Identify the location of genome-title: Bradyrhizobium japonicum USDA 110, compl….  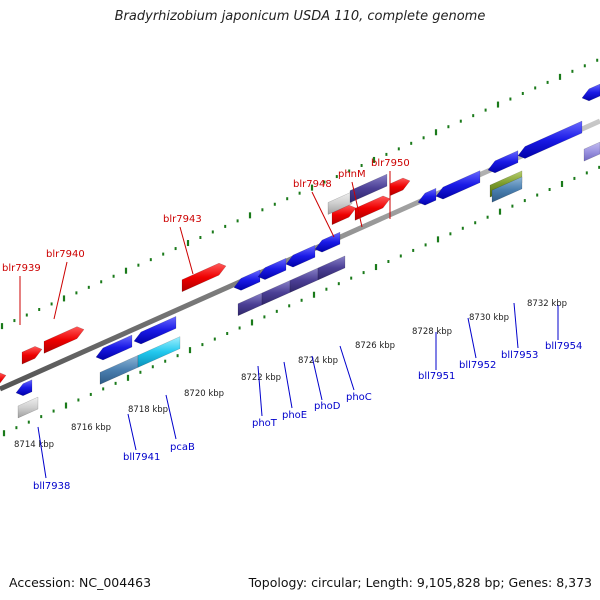
(300, 16).